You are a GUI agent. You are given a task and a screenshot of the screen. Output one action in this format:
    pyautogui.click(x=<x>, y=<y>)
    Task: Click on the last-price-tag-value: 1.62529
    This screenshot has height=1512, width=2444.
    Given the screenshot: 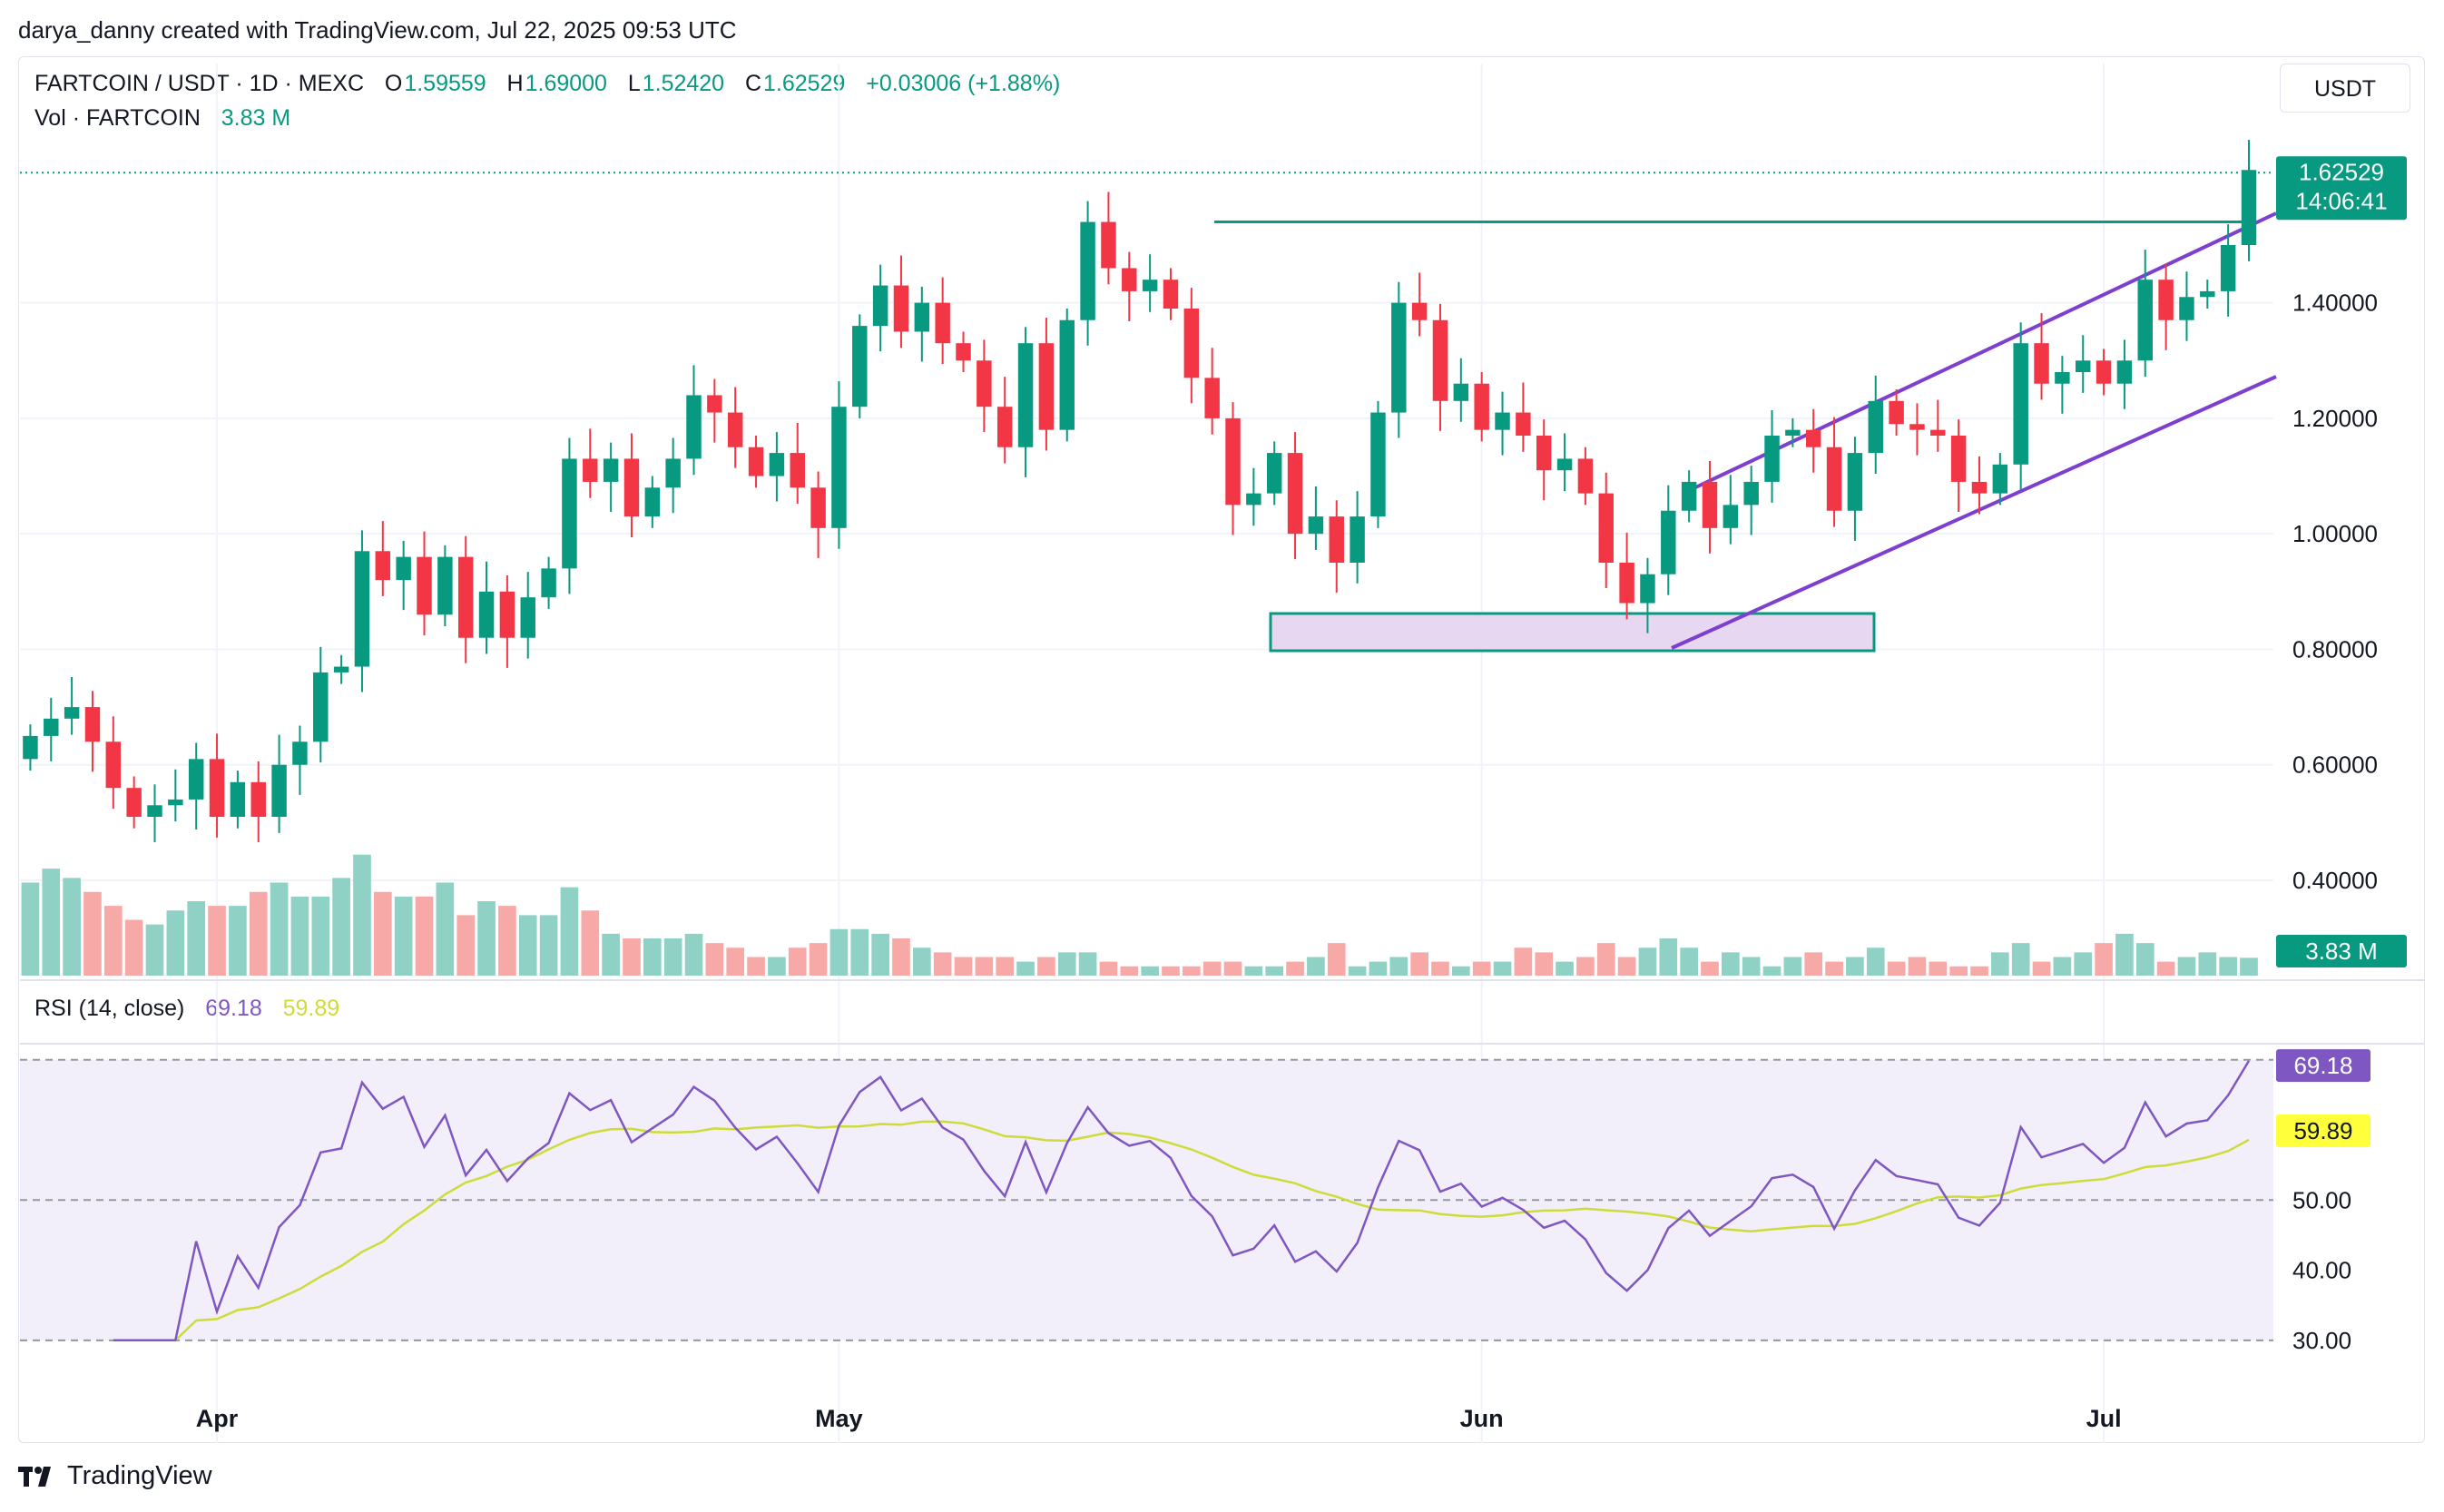 What is the action you would take?
    pyautogui.click(x=2341, y=171)
    